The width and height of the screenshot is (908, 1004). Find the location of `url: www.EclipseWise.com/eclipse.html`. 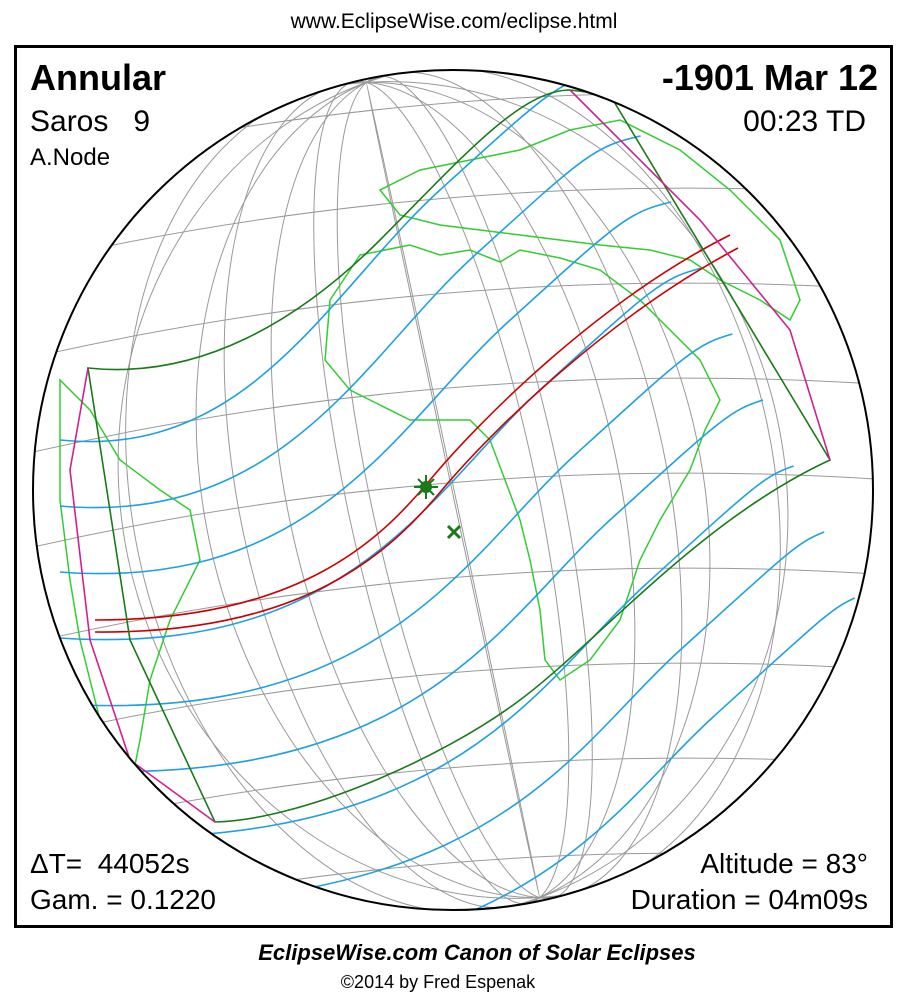

url: www.EclipseWise.com/eclipse.html is located at coordinates (454, 21).